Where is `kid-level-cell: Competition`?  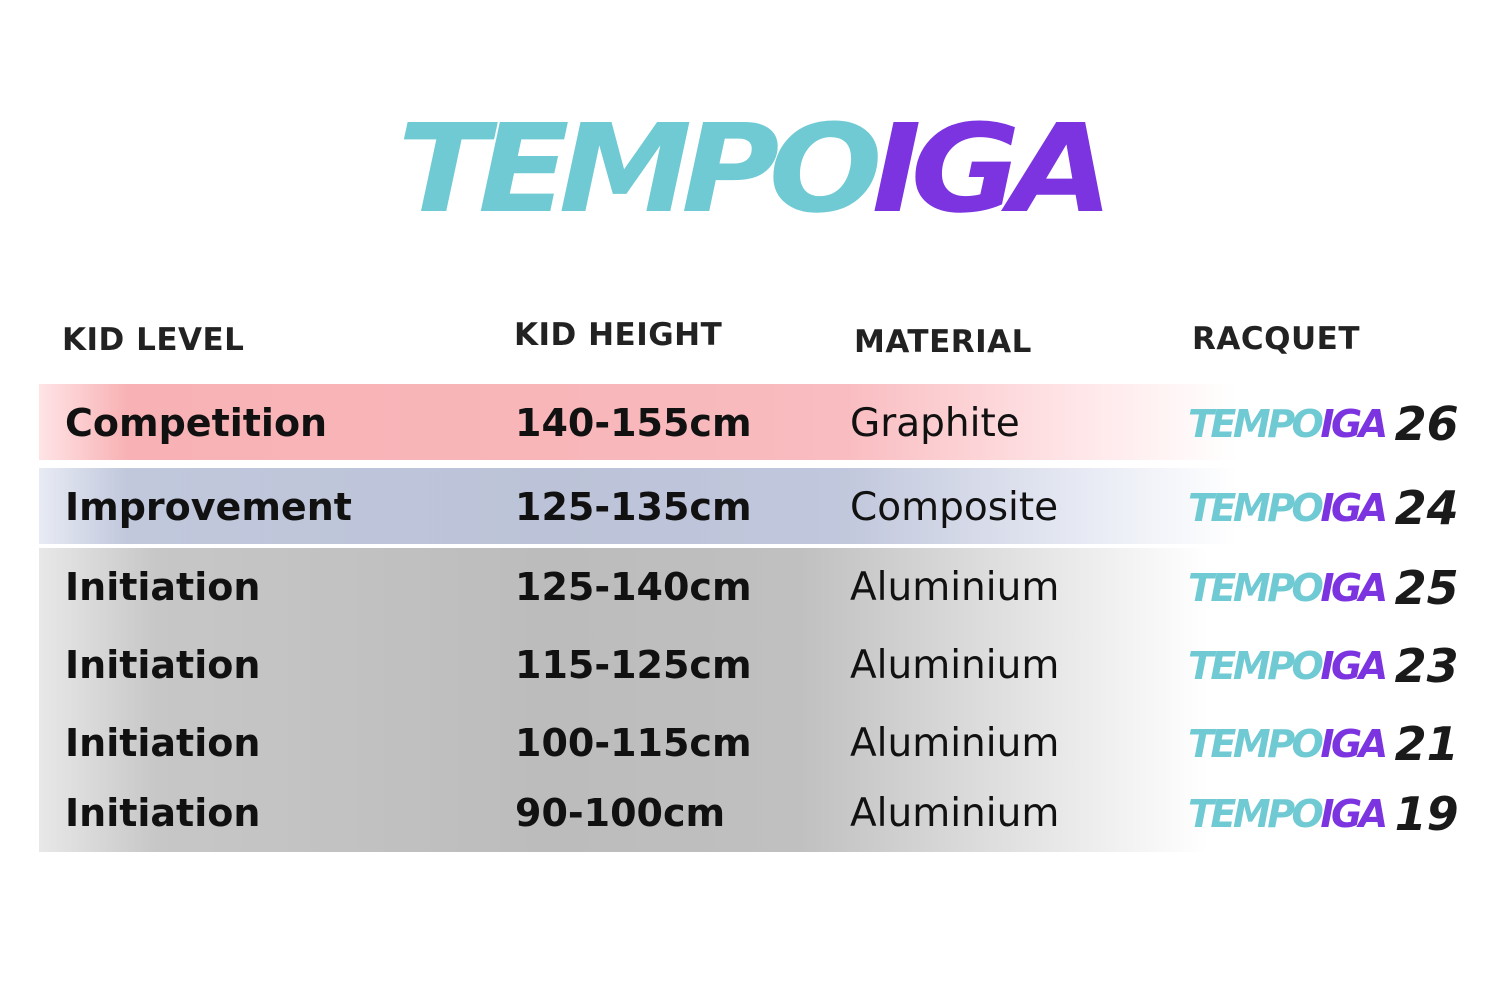 kid-level-cell: Competition is located at coordinates (196, 423).